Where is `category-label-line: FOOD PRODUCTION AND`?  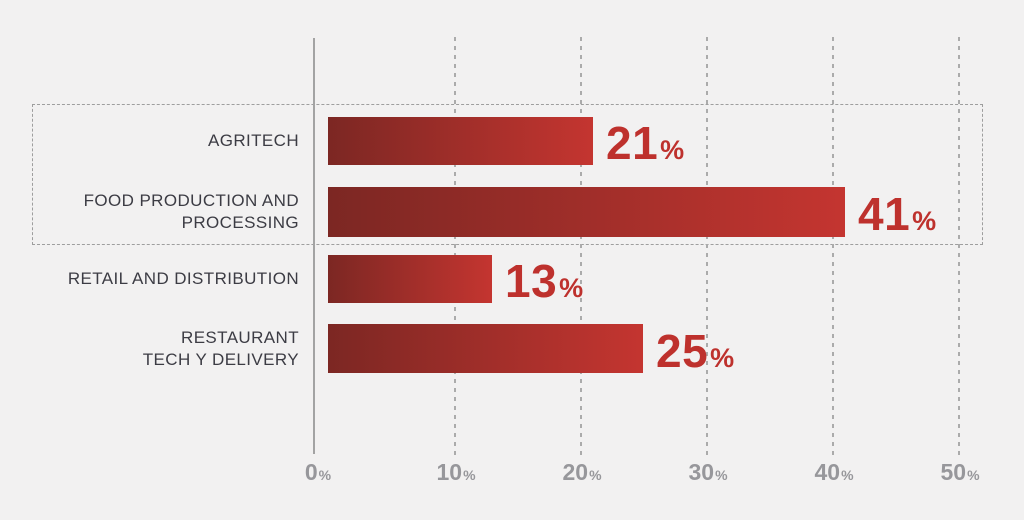
category-label-line: FOOD PRODUCTION AND is located at coordinates (191, 200).